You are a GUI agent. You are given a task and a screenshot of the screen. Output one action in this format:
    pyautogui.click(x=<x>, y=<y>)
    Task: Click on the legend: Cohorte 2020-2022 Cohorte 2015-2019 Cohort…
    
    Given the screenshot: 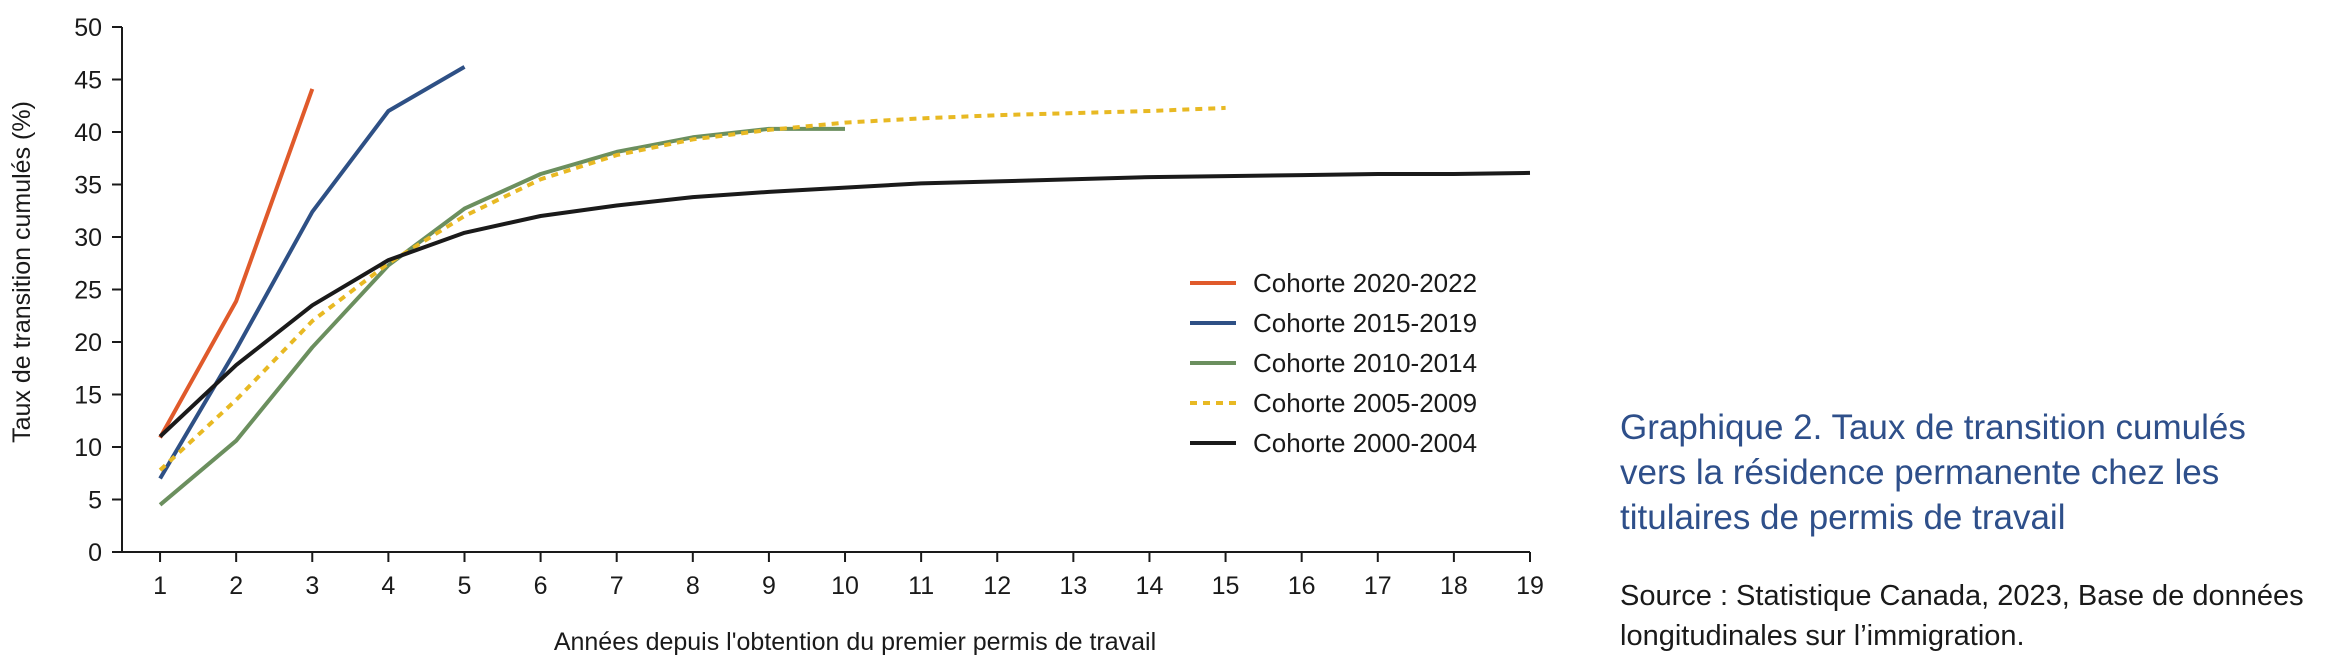 What is the action you would take?
    pyautogui.click(x=1333, y=363)
    